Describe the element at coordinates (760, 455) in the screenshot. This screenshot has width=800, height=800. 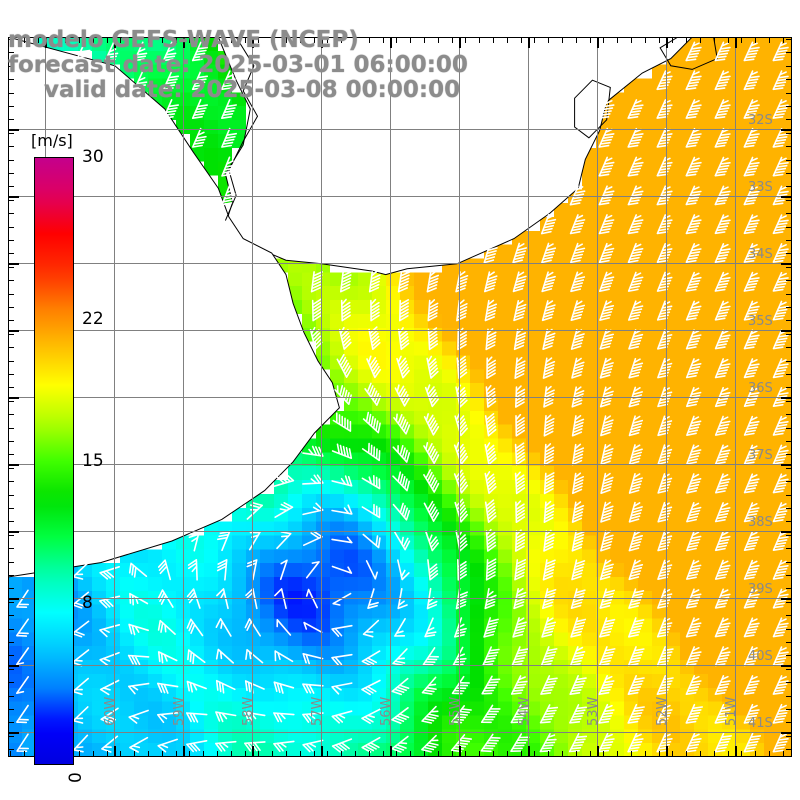
I see `lat-label-37S: 37S` at that location.